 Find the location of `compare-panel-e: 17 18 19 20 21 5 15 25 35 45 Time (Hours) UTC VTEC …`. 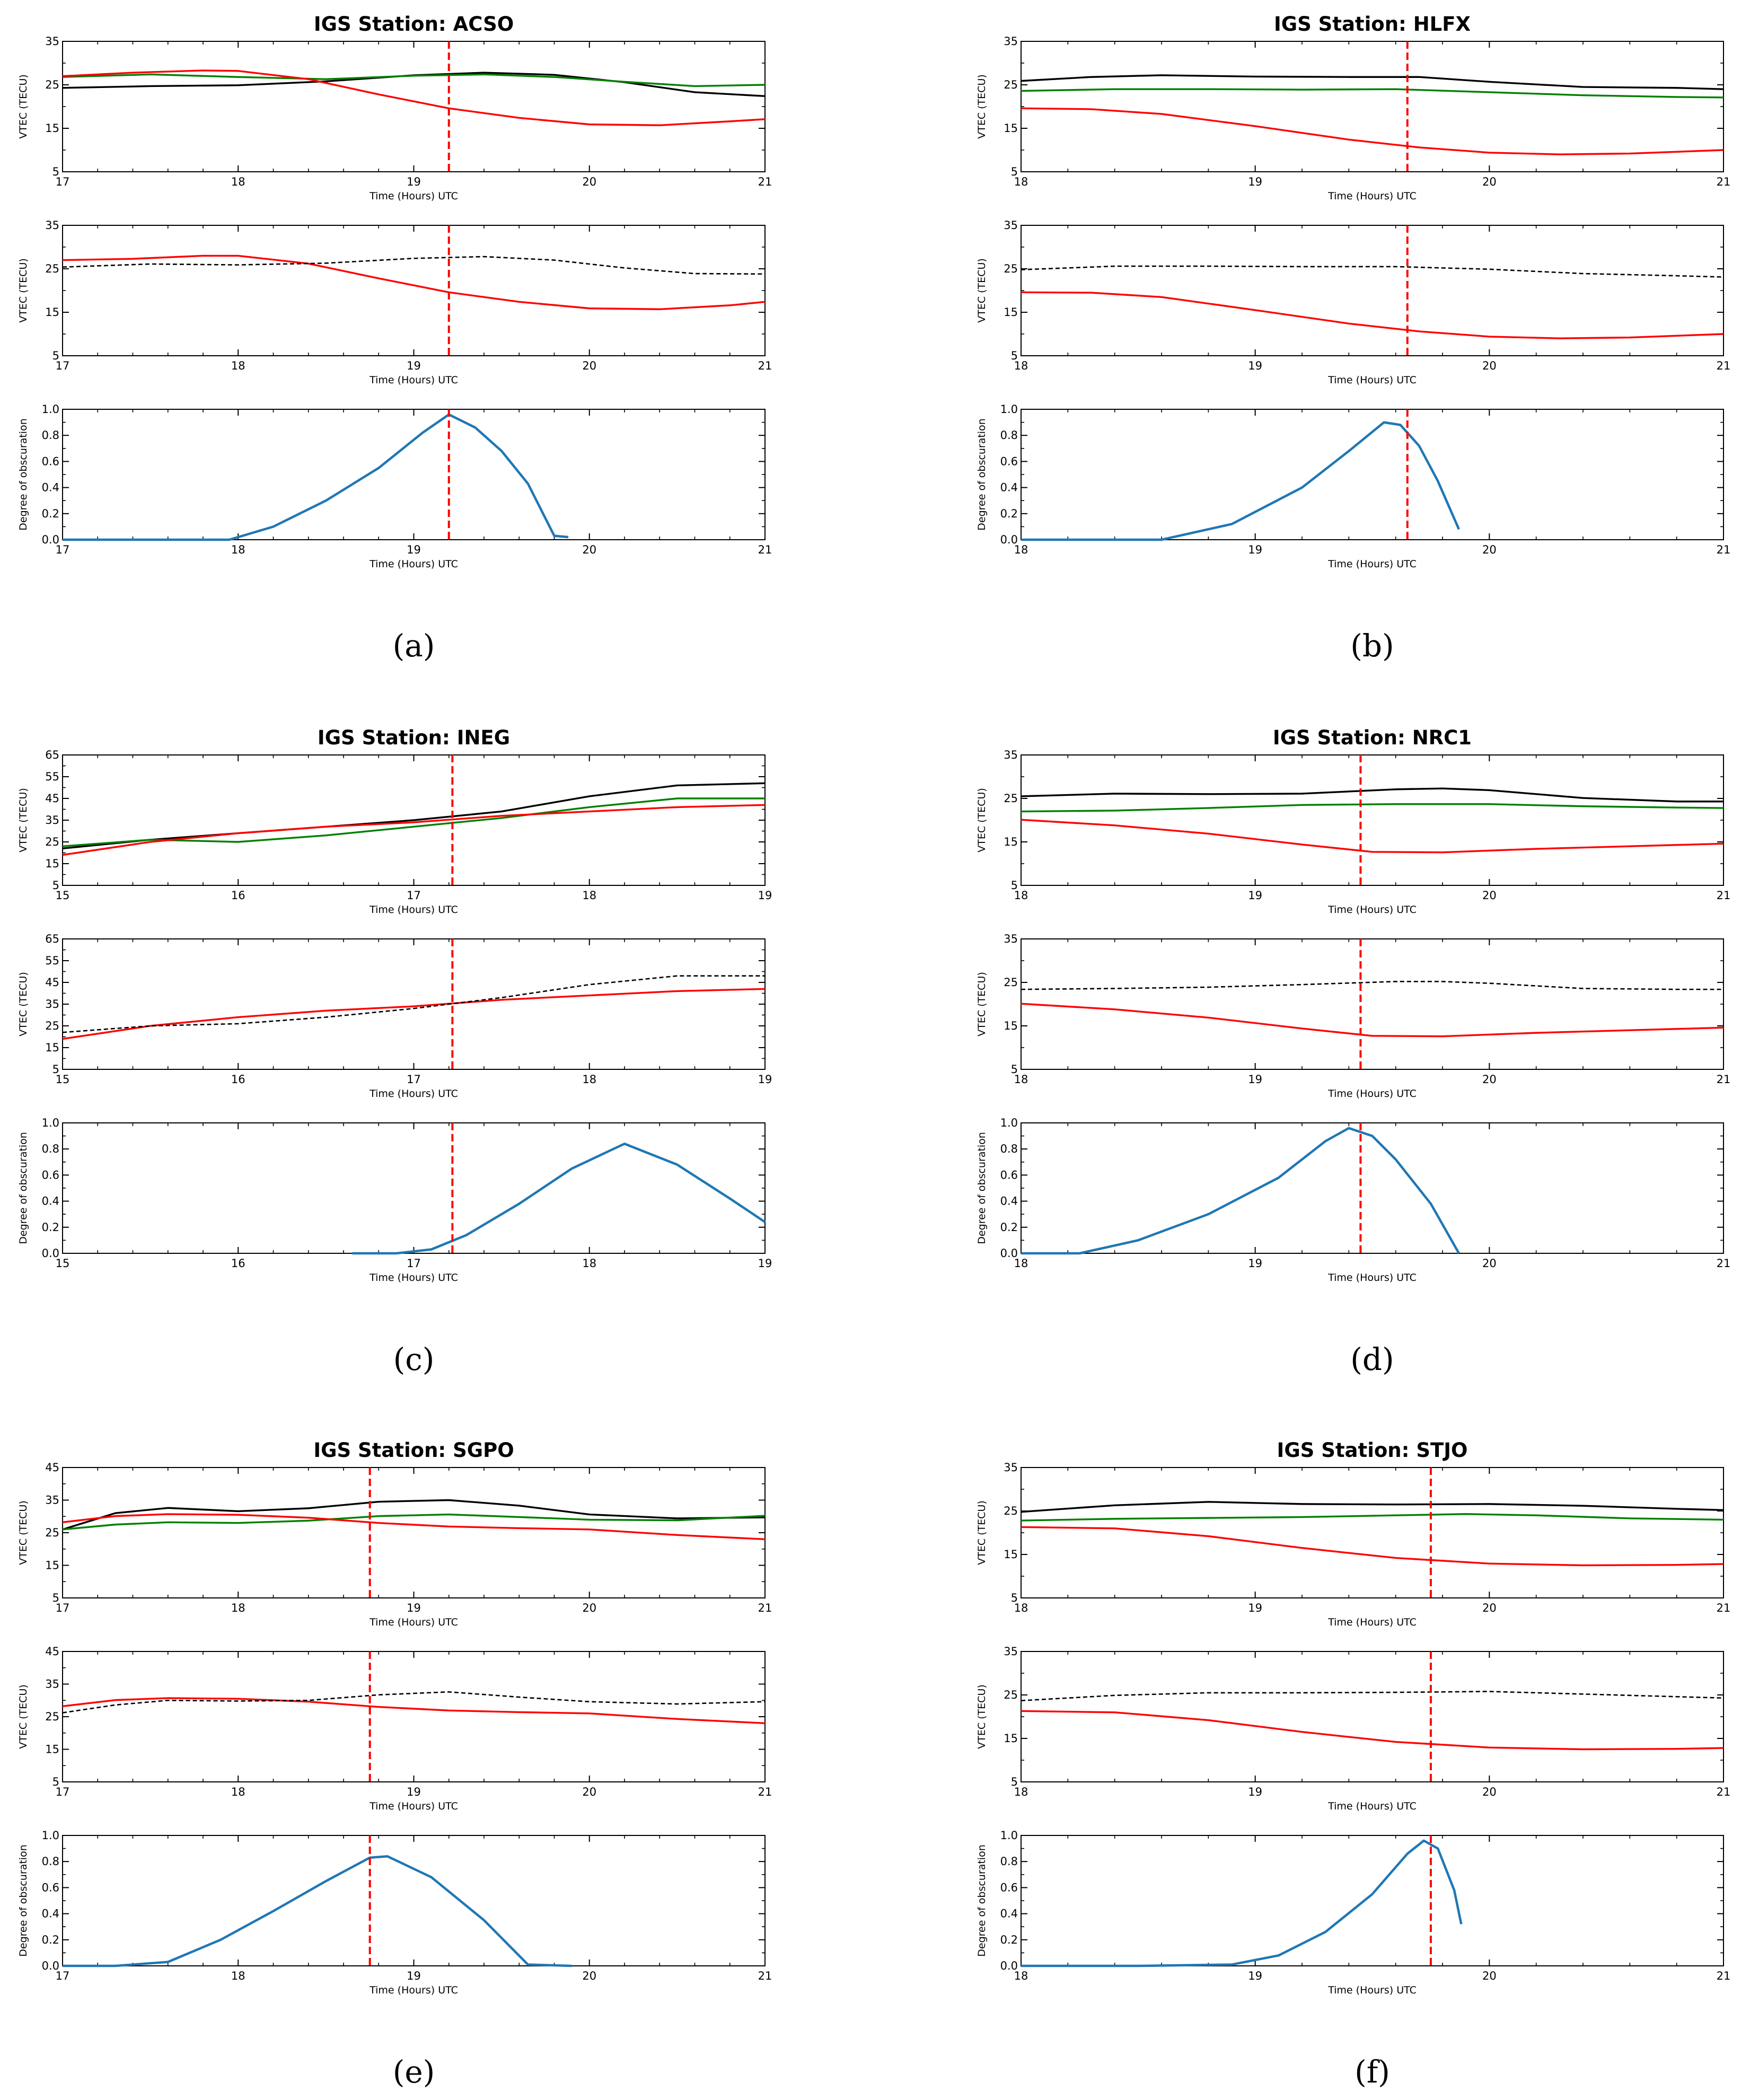

compare-panel-e: 17 18 19 20 21 5 15 25 35 45 Time (Hours) UTC VTEC … is located at coordinates (394, 1728).